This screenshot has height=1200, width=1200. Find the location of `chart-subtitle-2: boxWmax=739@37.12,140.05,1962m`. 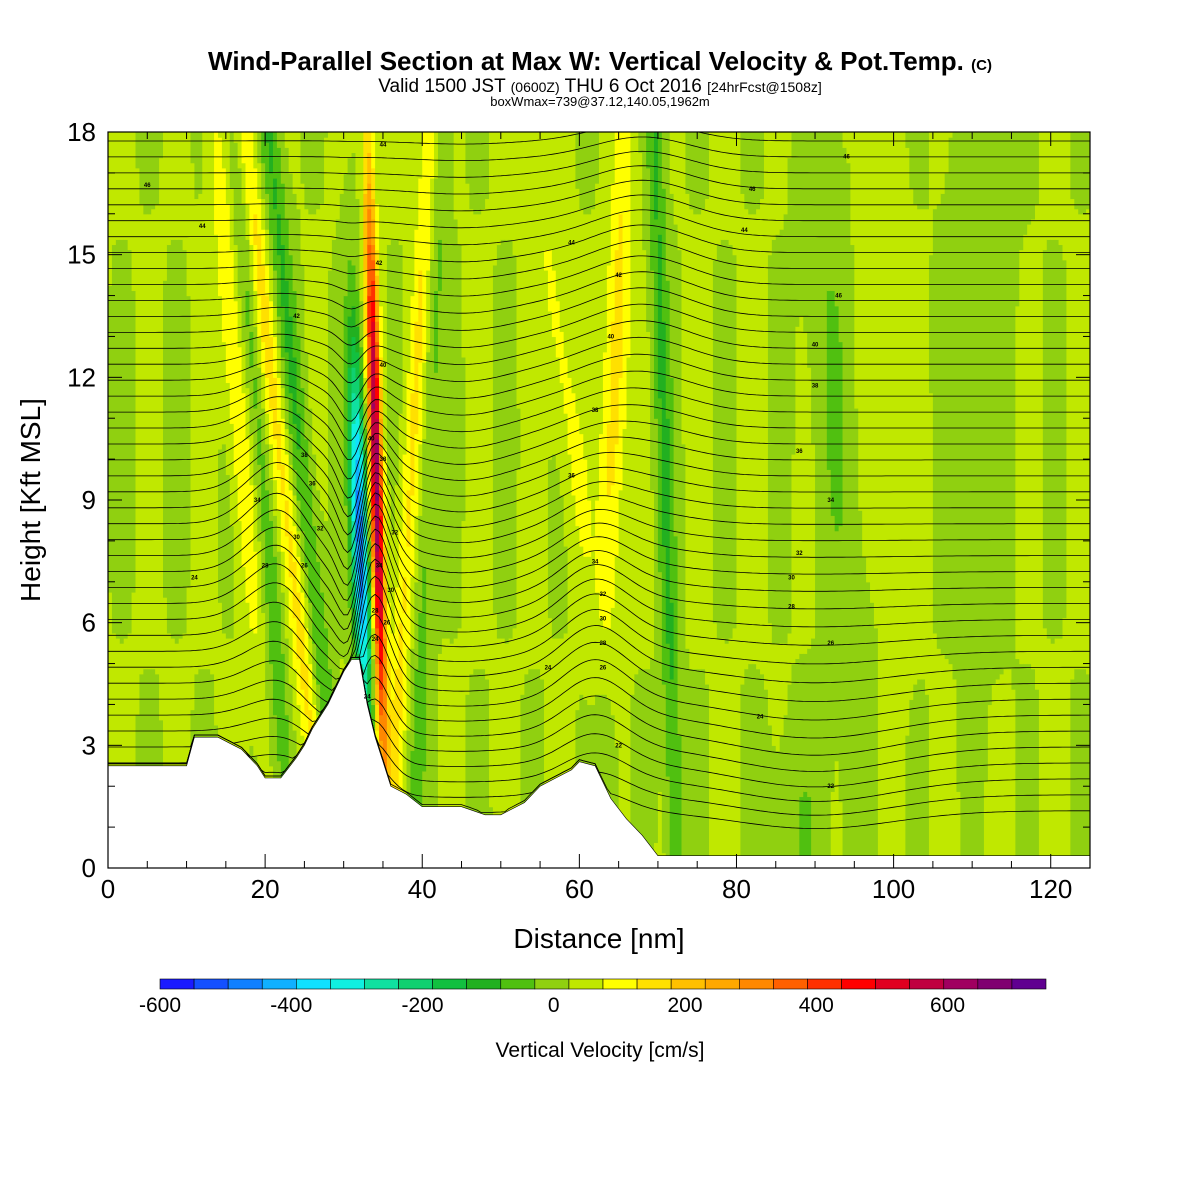

chart-subtitle-2: boxWmax=739@37.12,140.05,1962m is located at coordinates (600, 101).